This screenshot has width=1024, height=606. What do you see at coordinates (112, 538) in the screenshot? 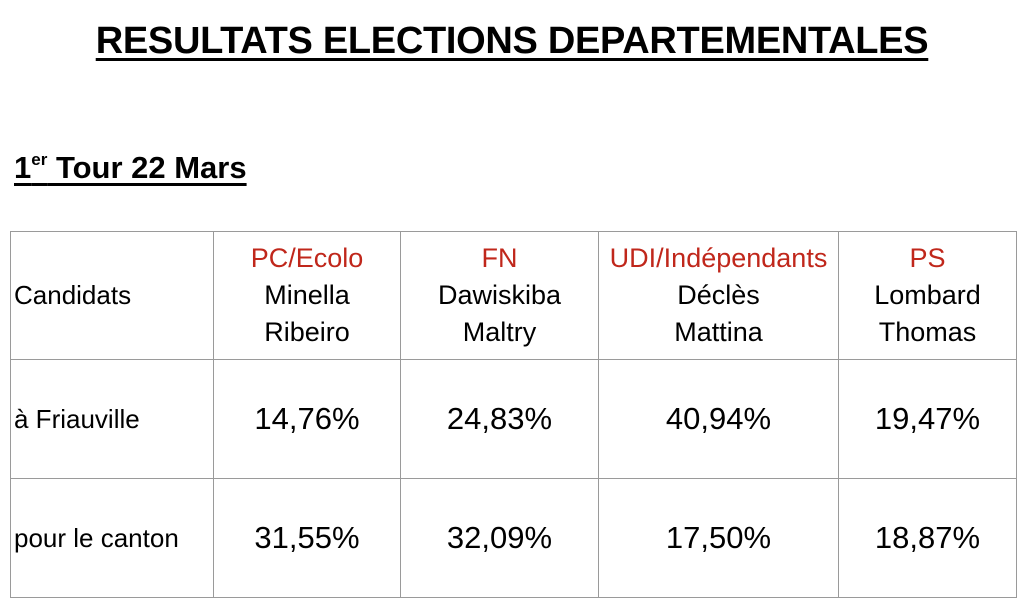
I see `row-label: pour le canton` at bounding box center [112, 538].